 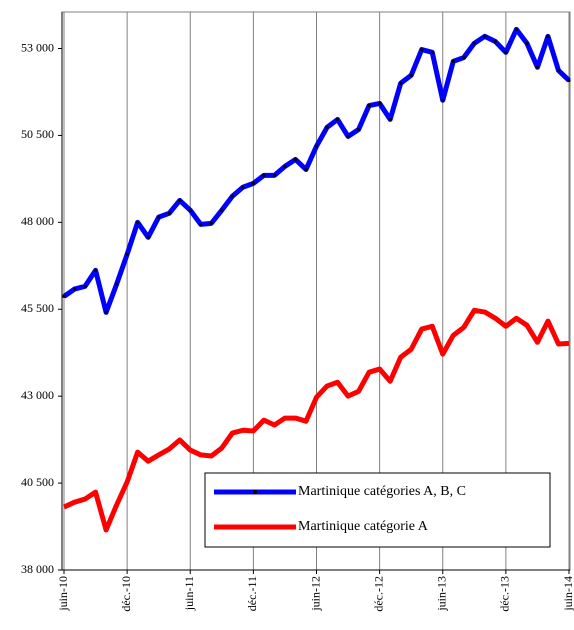 I want to click on legend-label: Martinique catégories A, B, C, so click(x=382, y=491).